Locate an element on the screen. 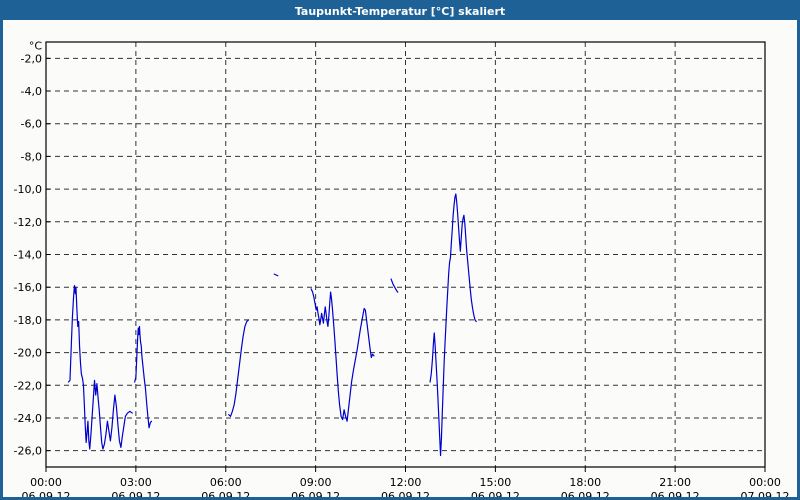 Image resolution: width=800 pixels, height=500 pixels. y-axis-unit-label: °C is located at coordinates (36, 45).